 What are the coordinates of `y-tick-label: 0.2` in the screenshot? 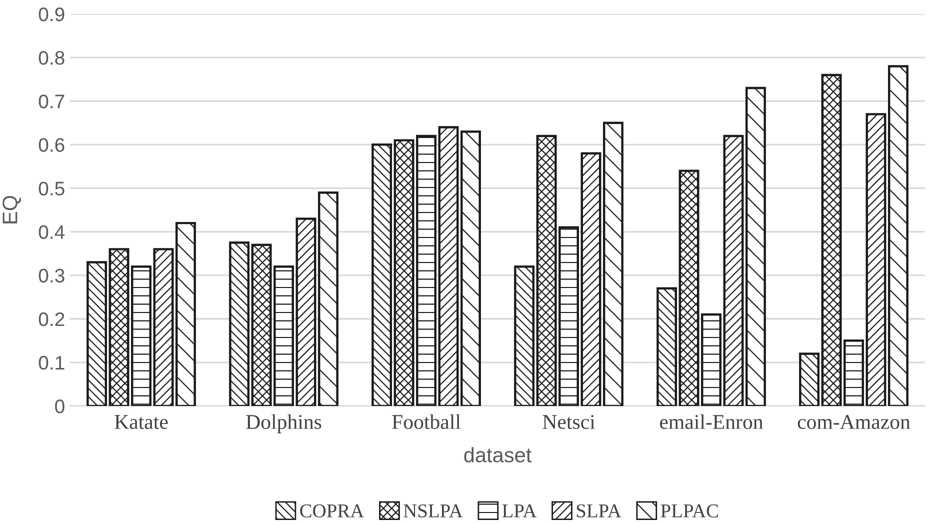 It's located at (51, 319).